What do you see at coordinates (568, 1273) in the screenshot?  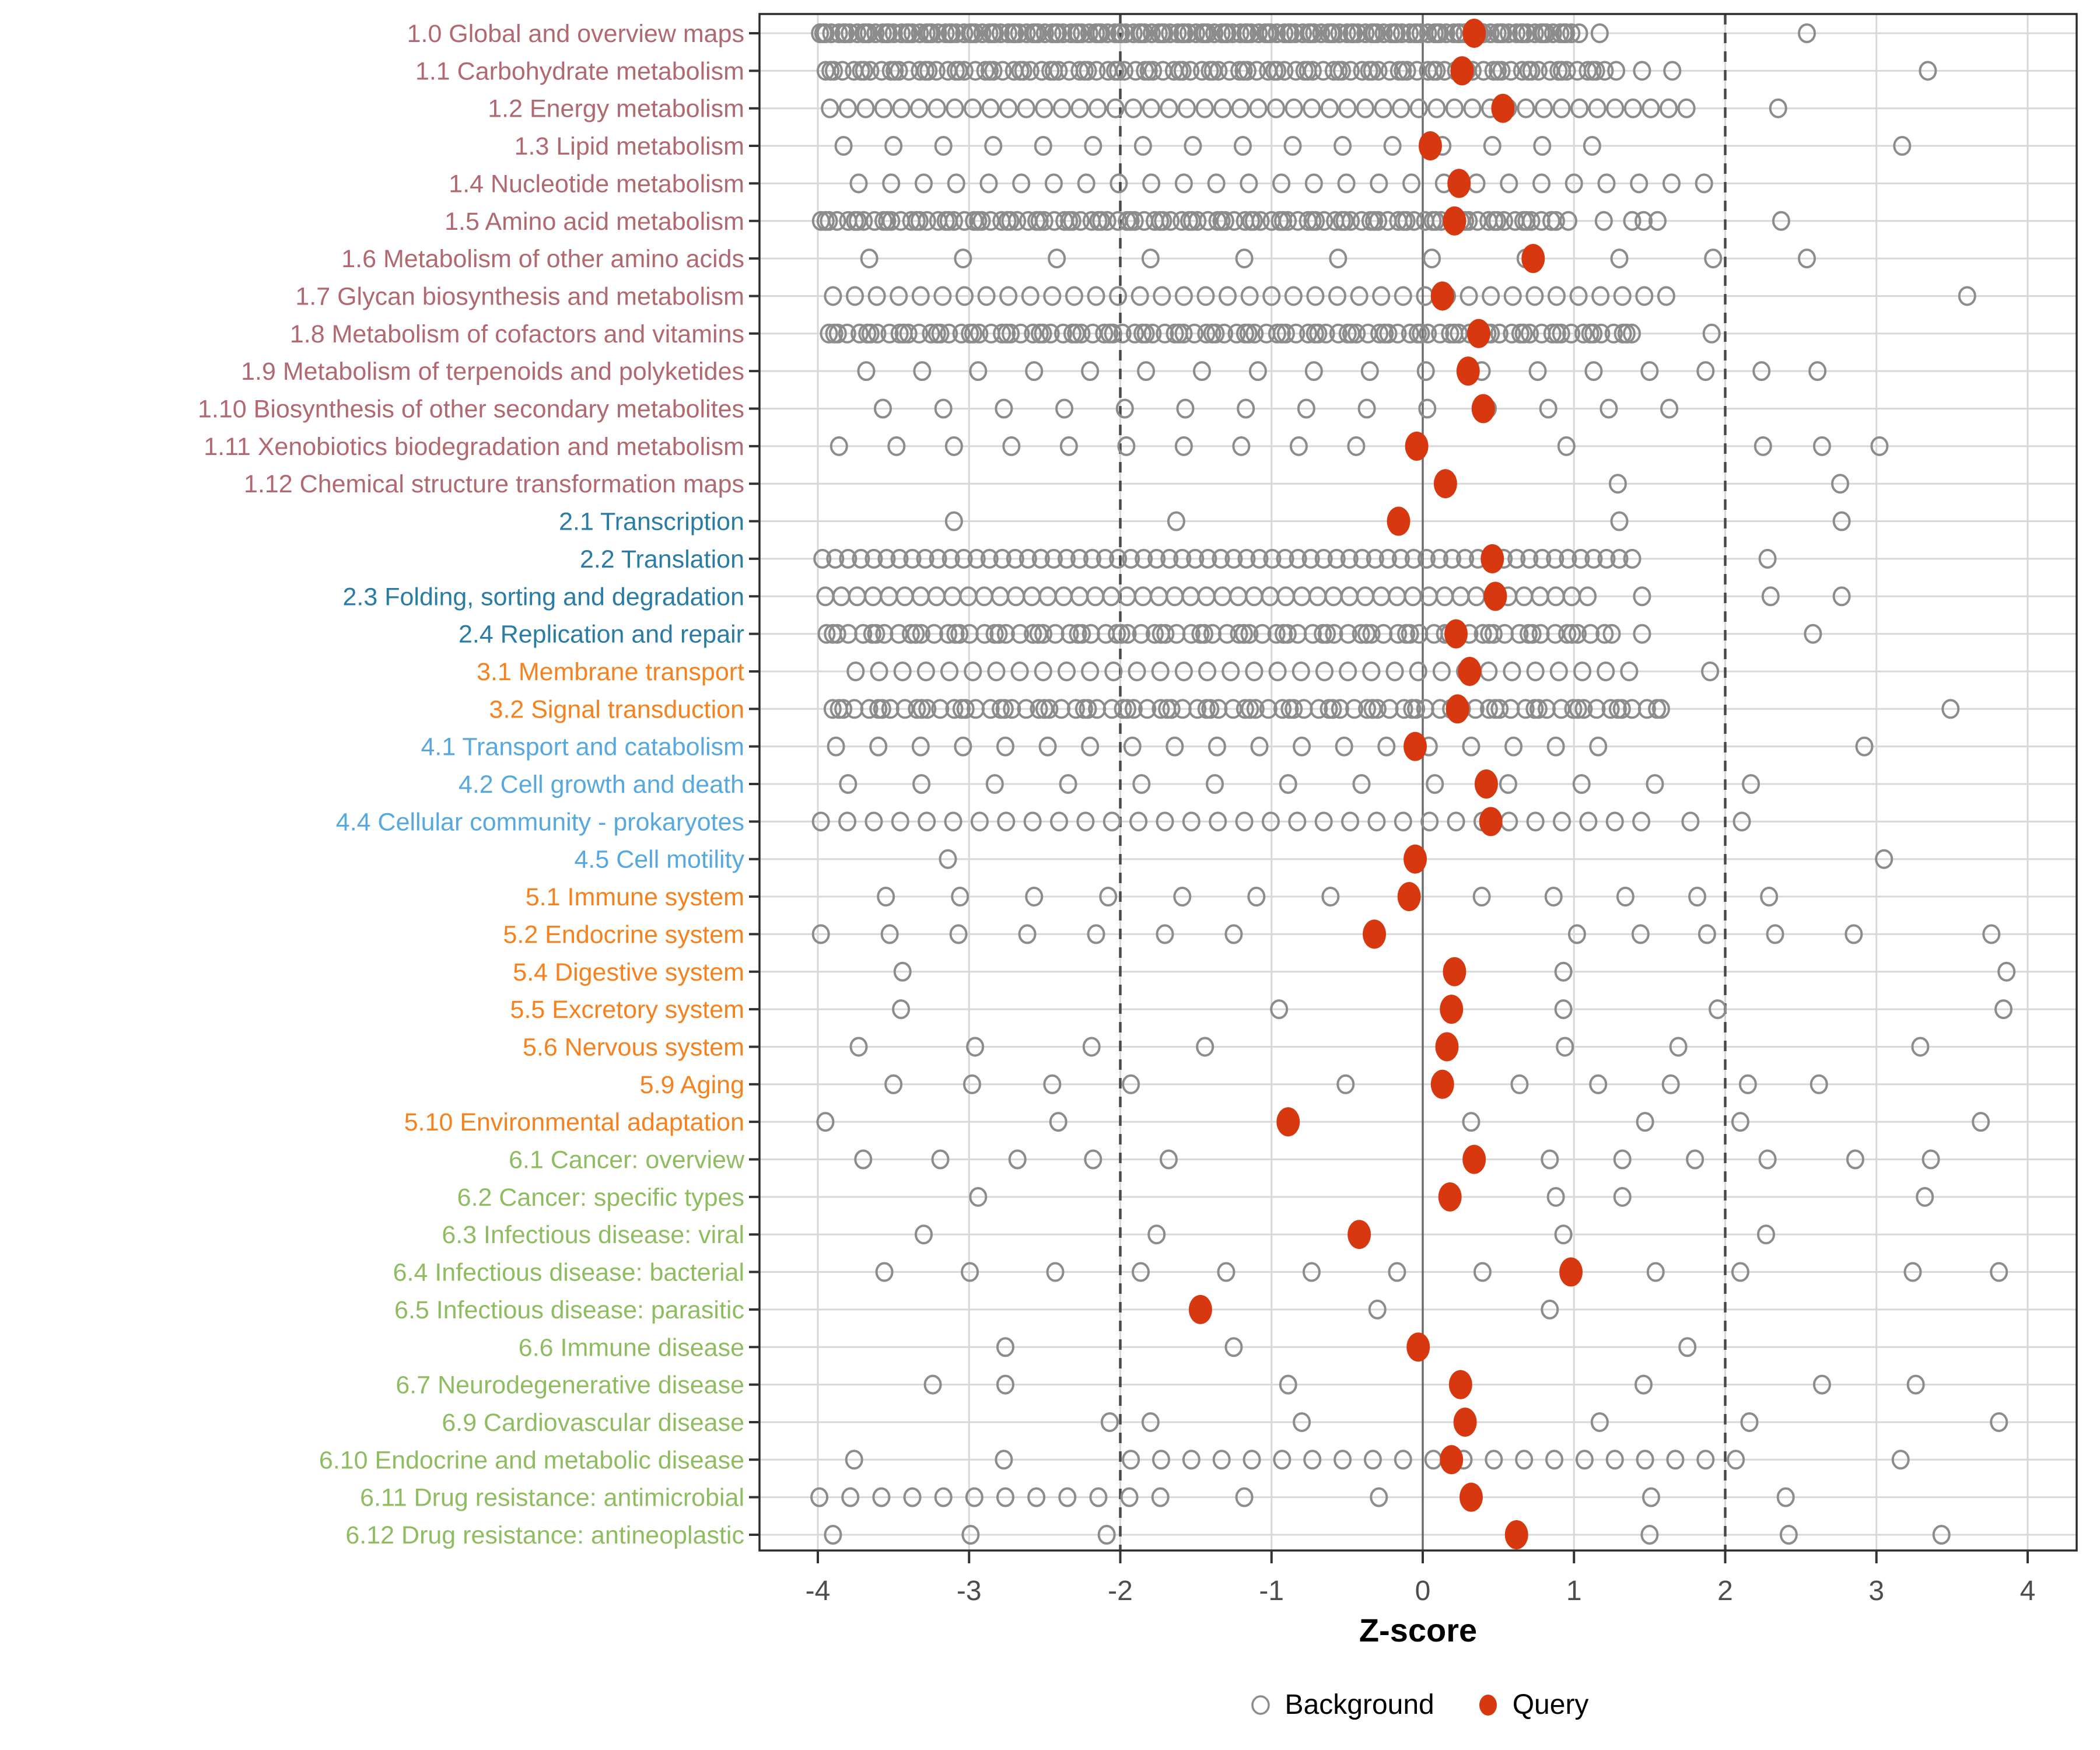 I see `y-axis-label: 6.4 Infectious disease: bacterial` at bounding box center [568, 1273].